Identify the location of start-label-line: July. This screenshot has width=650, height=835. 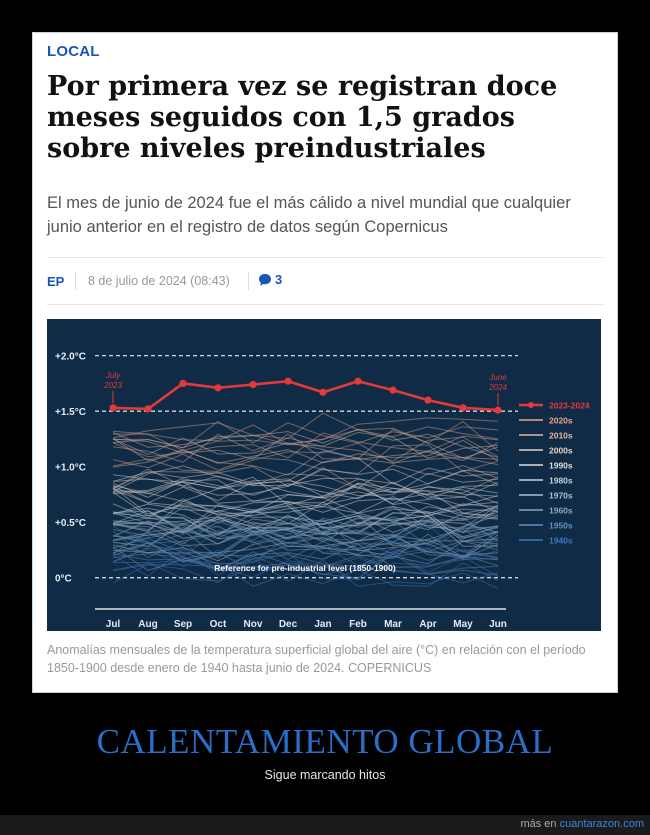
(113, 375).